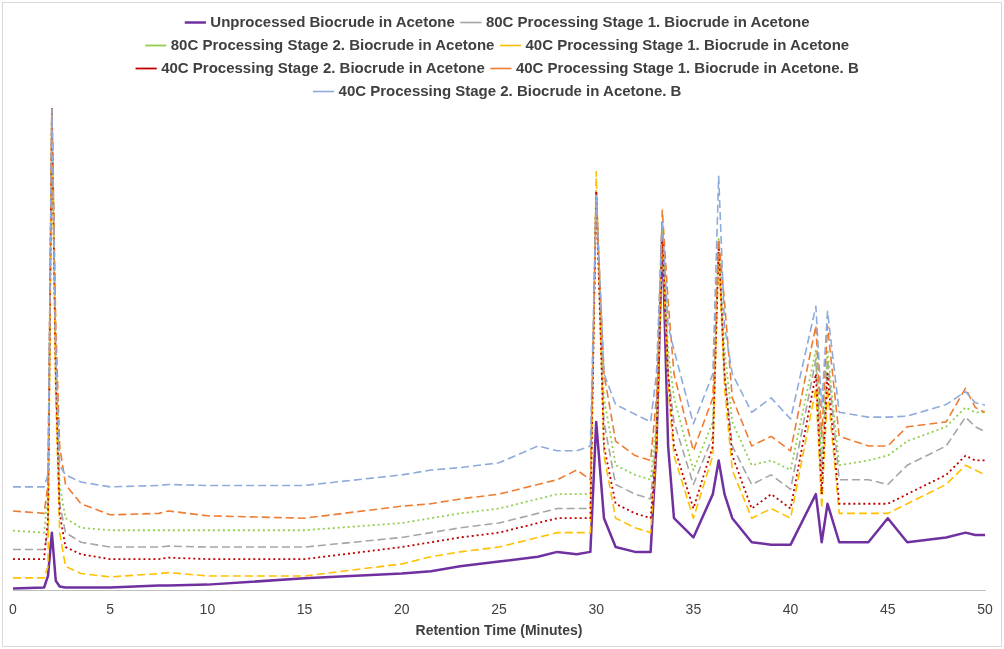 This screenshot has width=1004, height=649. Describe the element at coordinates (888, 608) in the screenshot. I see `x-tick-label: 45` at that location.